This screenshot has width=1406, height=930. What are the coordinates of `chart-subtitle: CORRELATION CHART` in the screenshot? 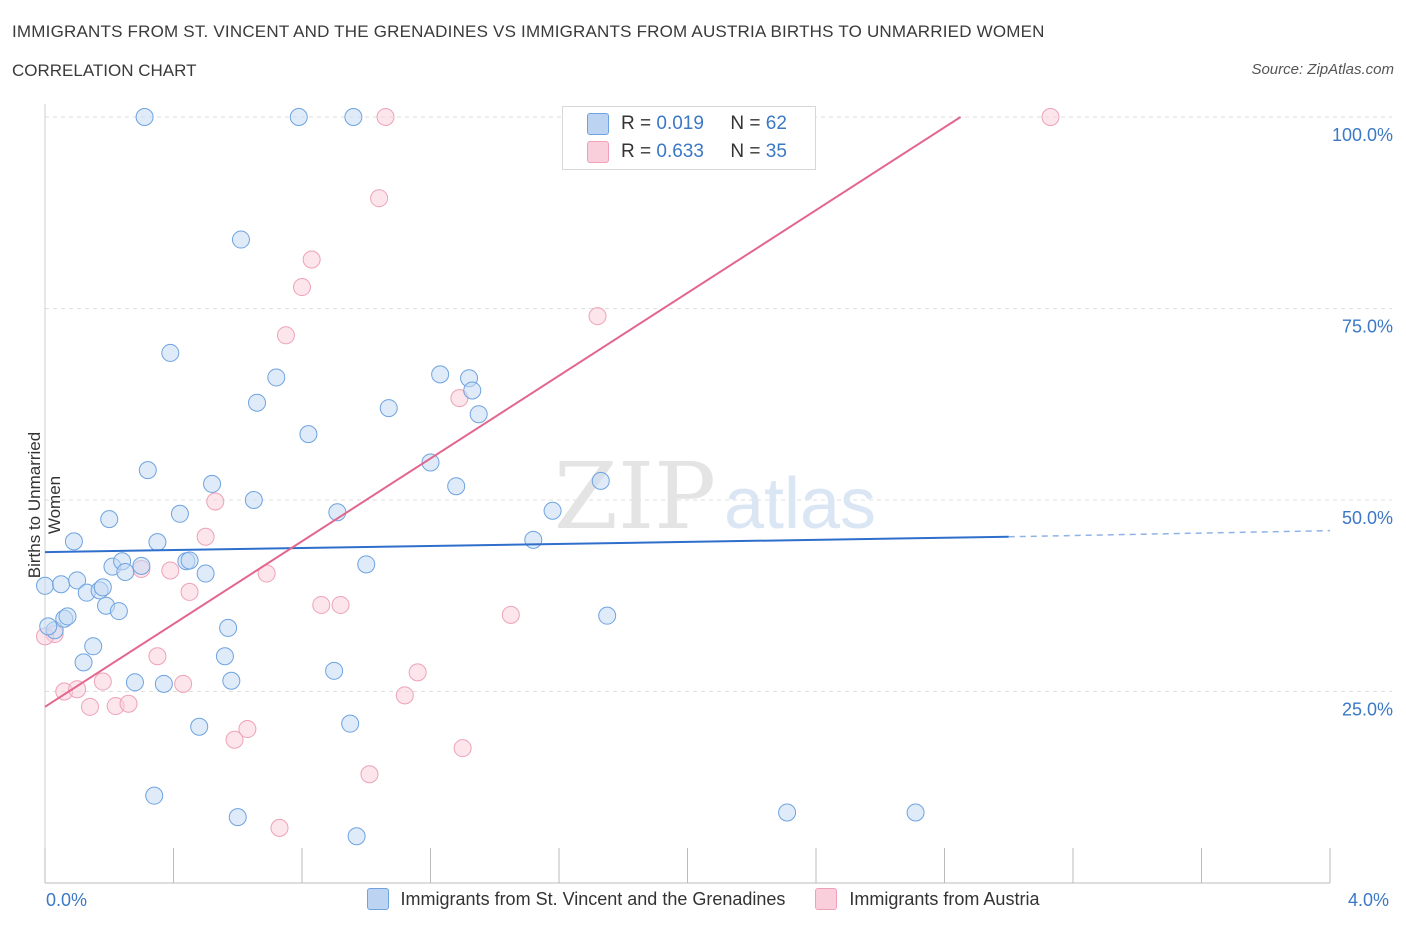 It's located at (104, 70).